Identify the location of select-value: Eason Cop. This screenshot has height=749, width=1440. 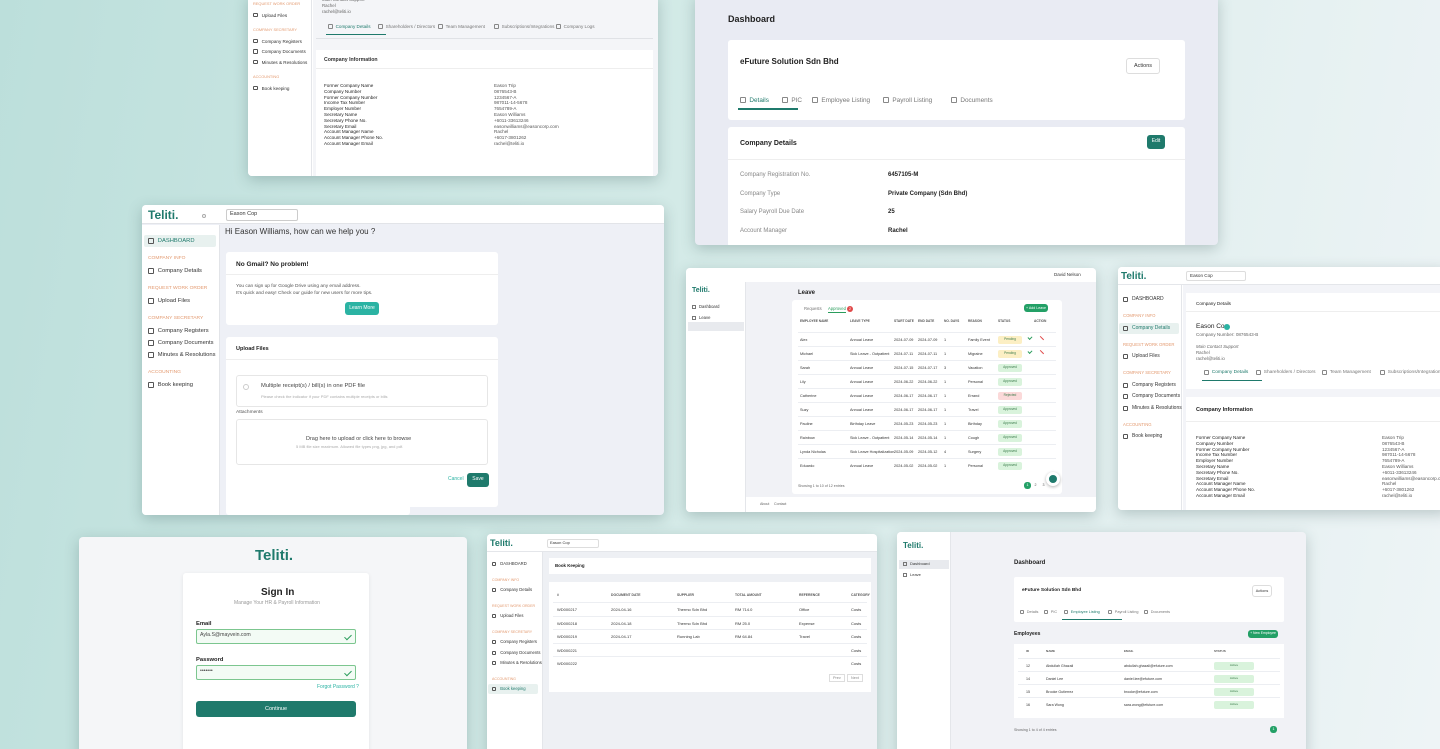
(560, 542).